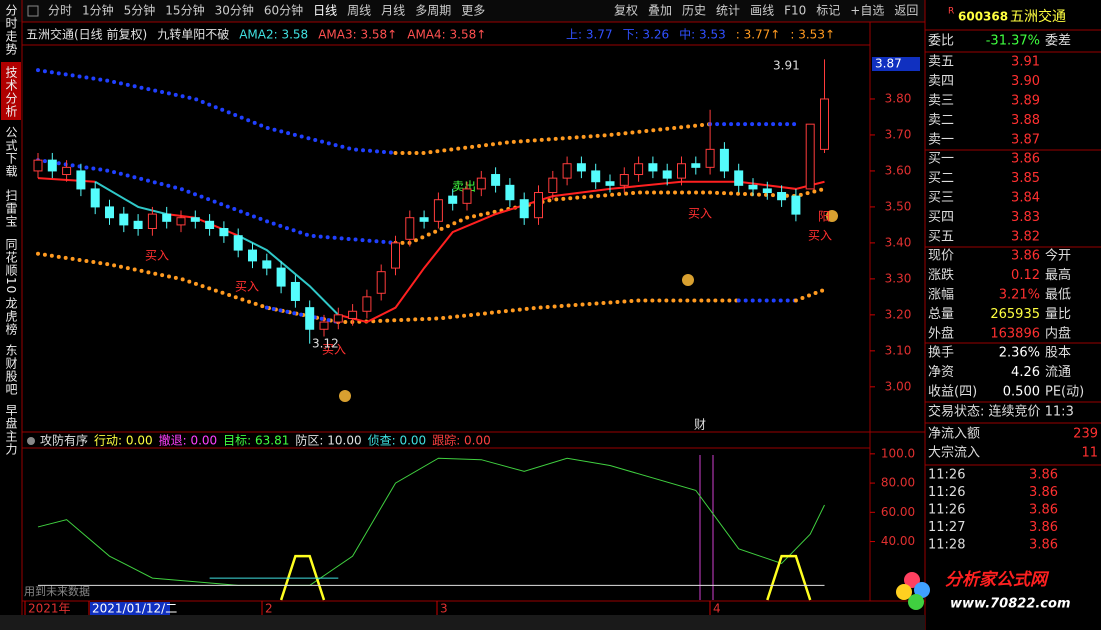  Describe the element at coordinates (1015, 314) in the screenshot. I see `quote-cell: 265935` at that location.